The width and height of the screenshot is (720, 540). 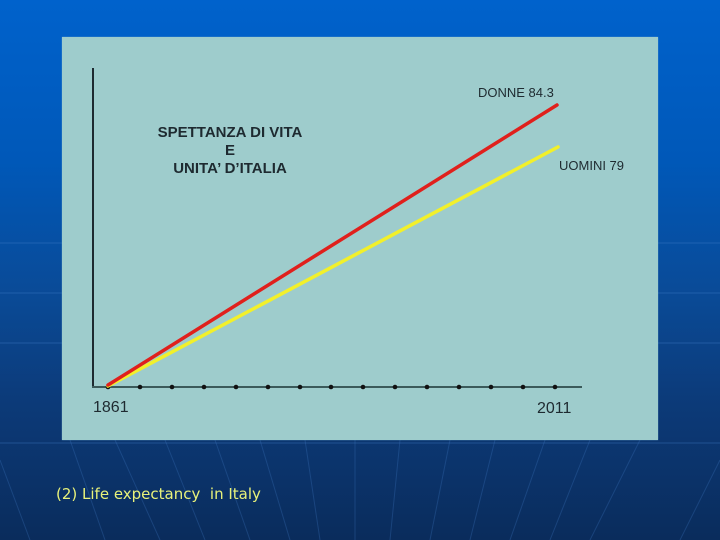 I want to click on x-axis-end-label: 2011, so click(x=554, y=408).